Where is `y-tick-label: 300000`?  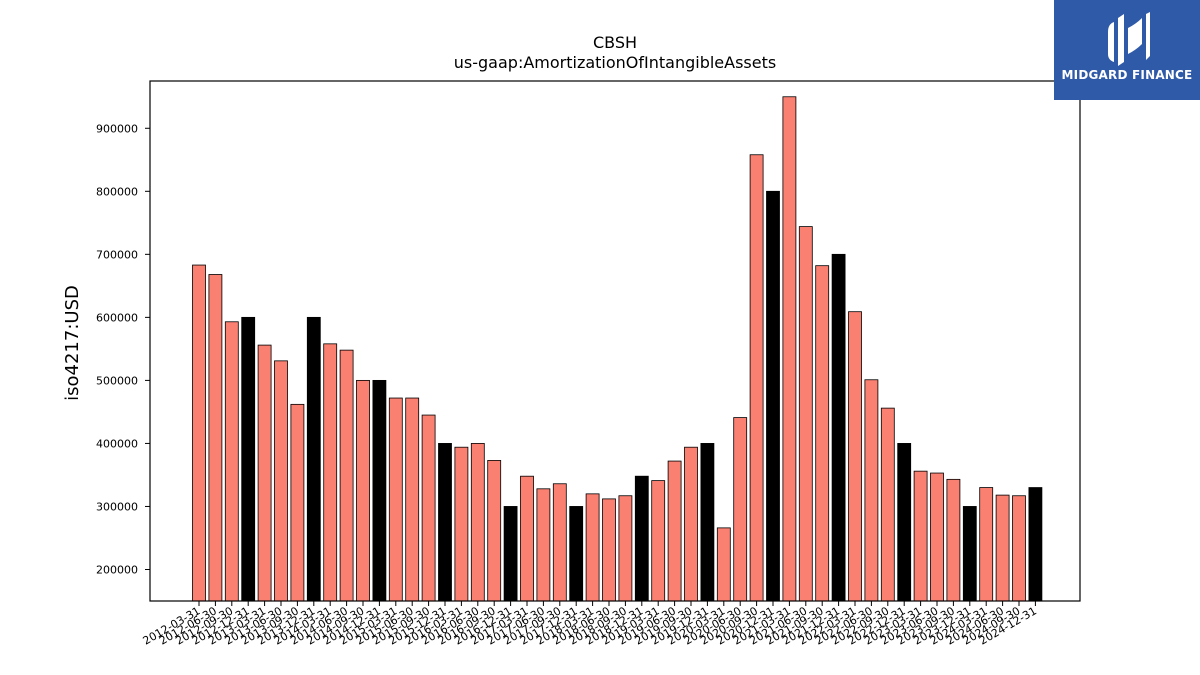
y-tick-label: 300000 is located at coordinates (117, 506).